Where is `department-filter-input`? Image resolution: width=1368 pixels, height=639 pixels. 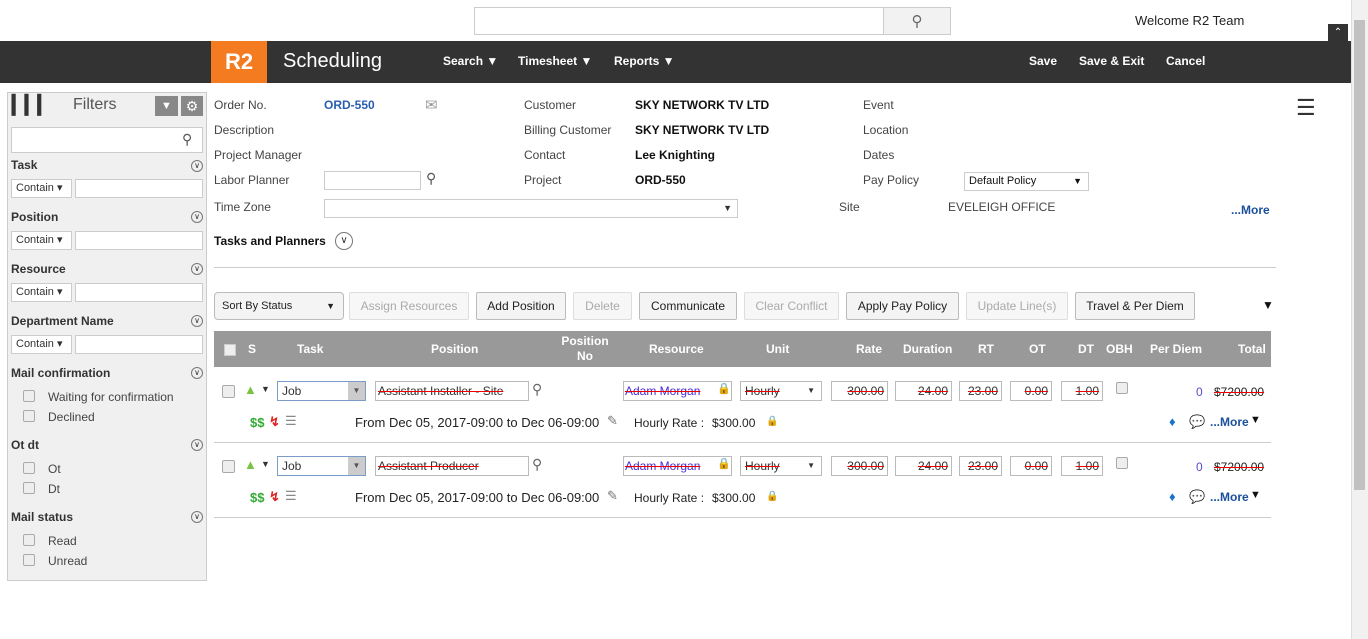
department-filter-input is located at coordinates (139, 344).